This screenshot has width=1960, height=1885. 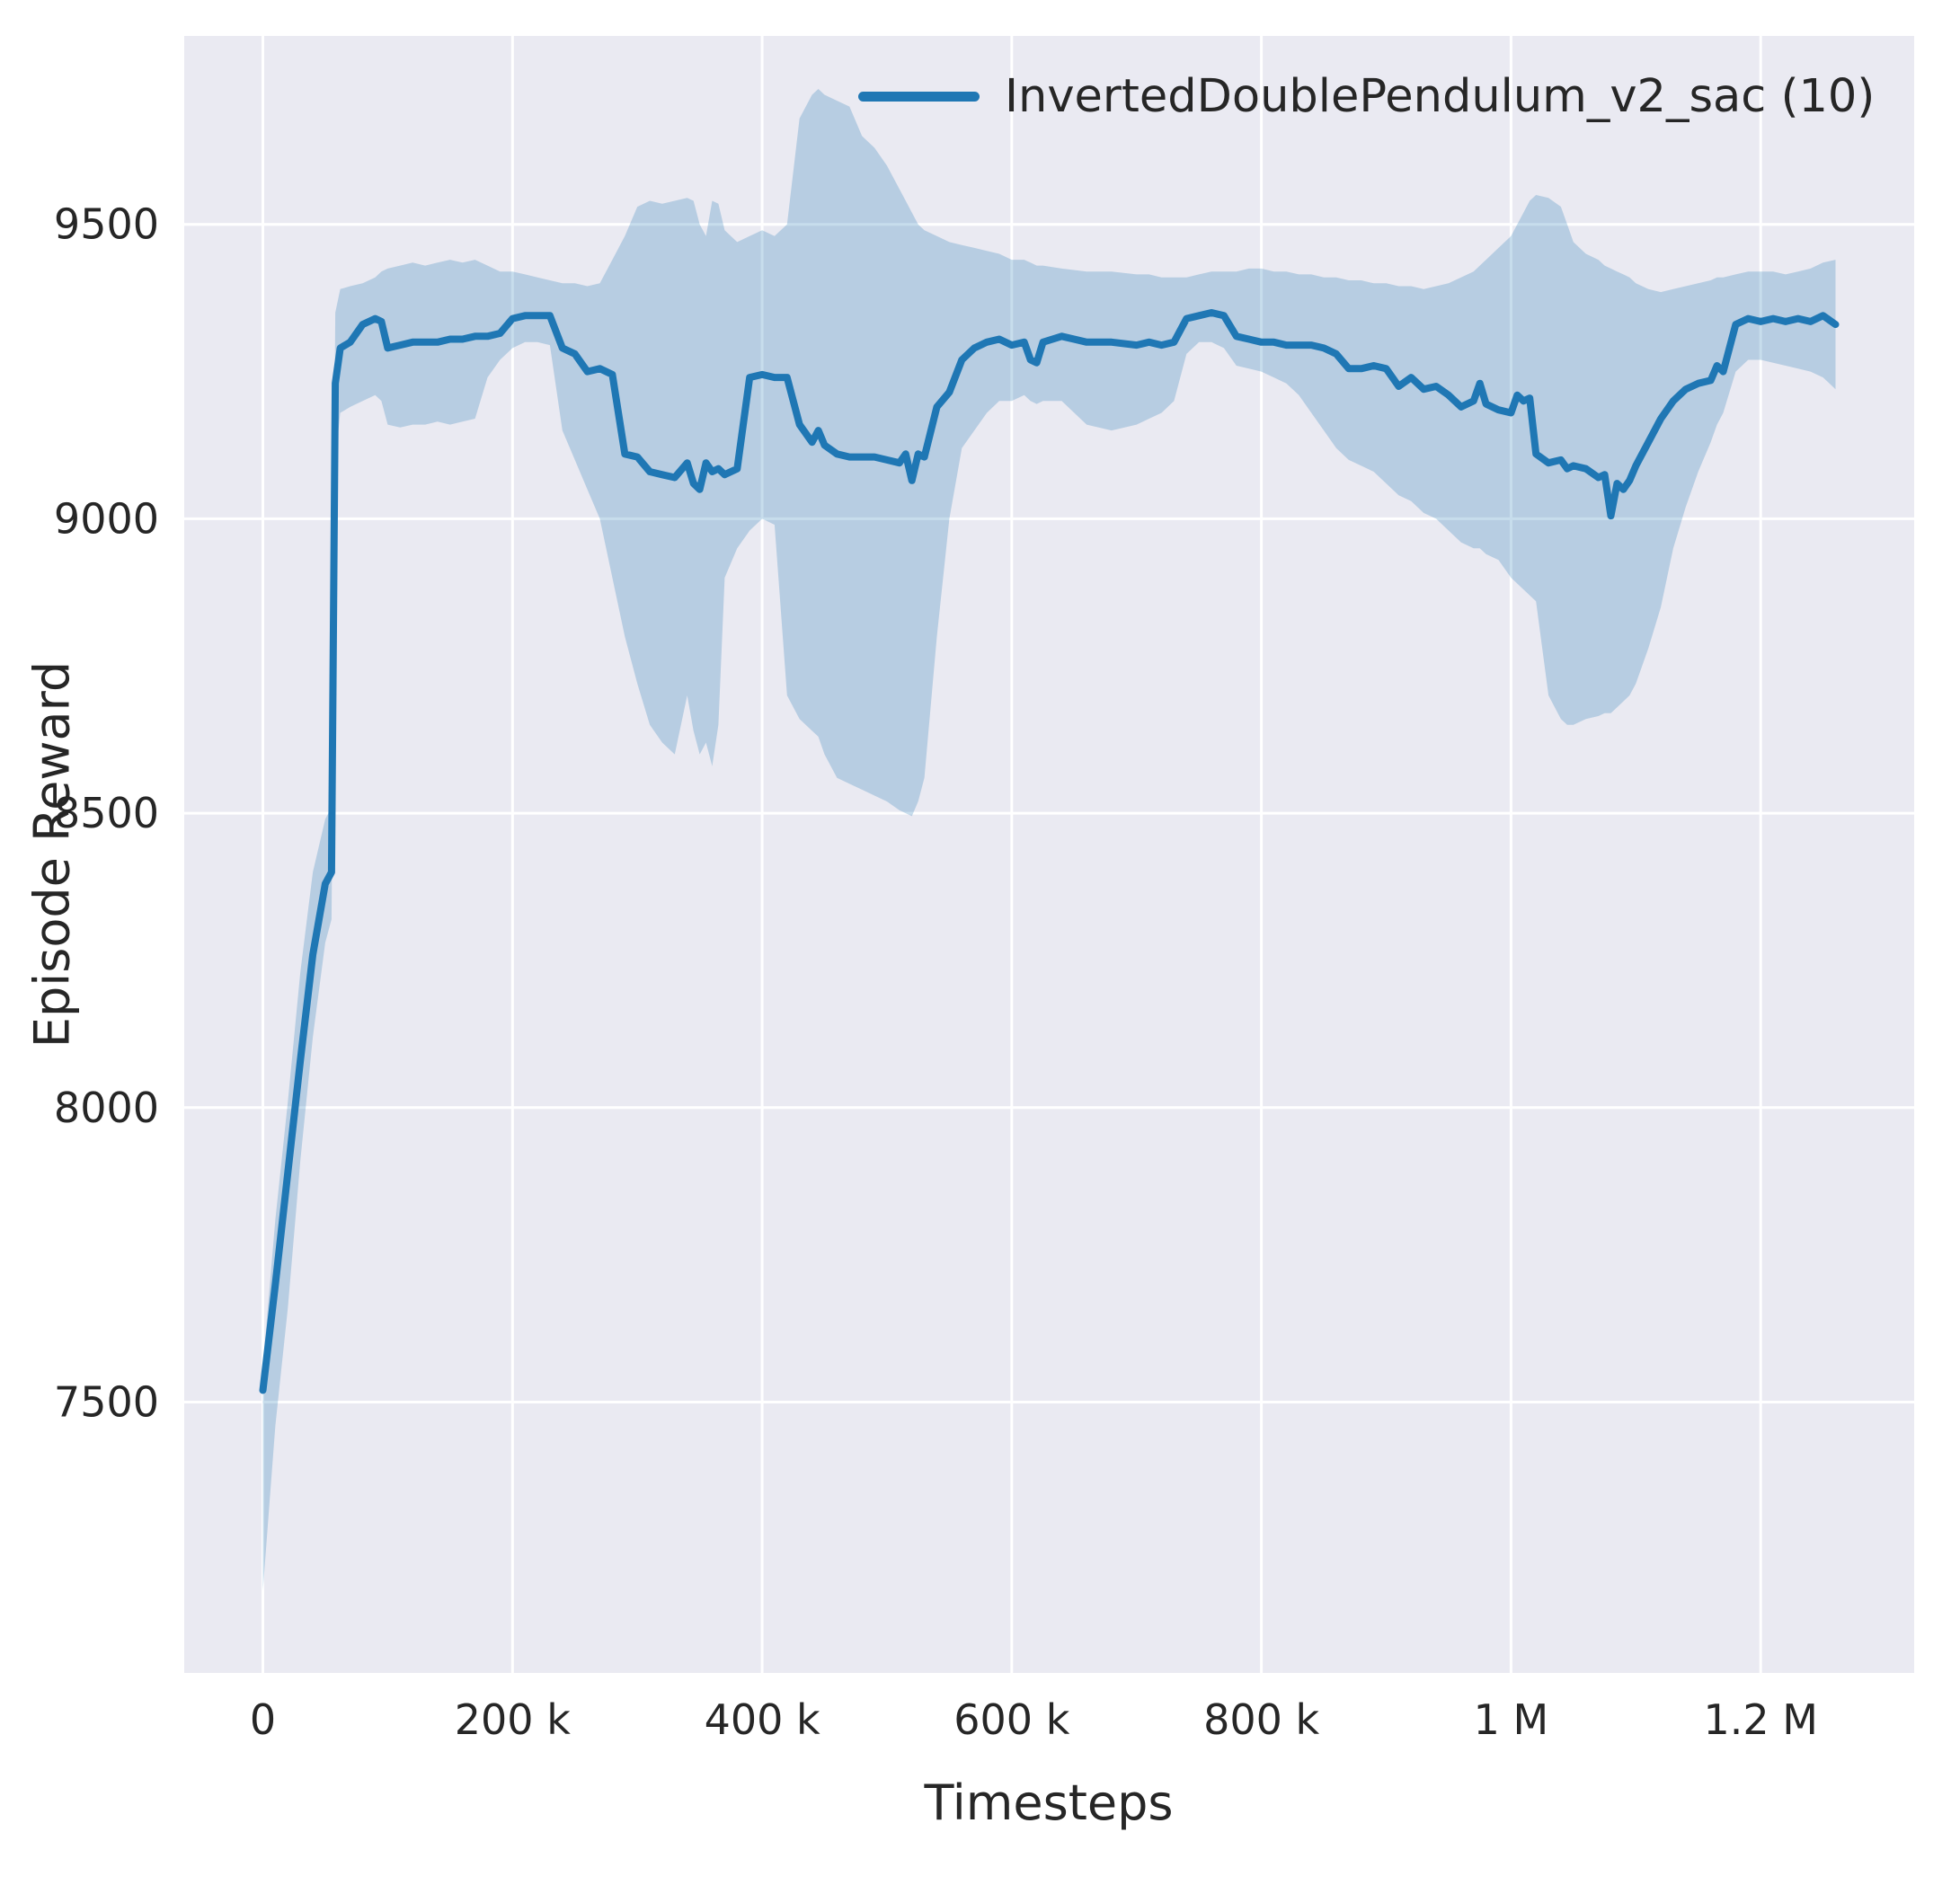 What do you see at coordinates (107, 518) in the screenshot?
I see `y-tick-label: 9000` at bounding box center [107, 518].